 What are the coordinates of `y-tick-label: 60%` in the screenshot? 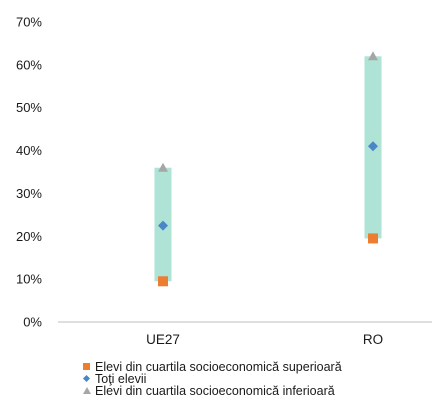 It's located at (29, 64).